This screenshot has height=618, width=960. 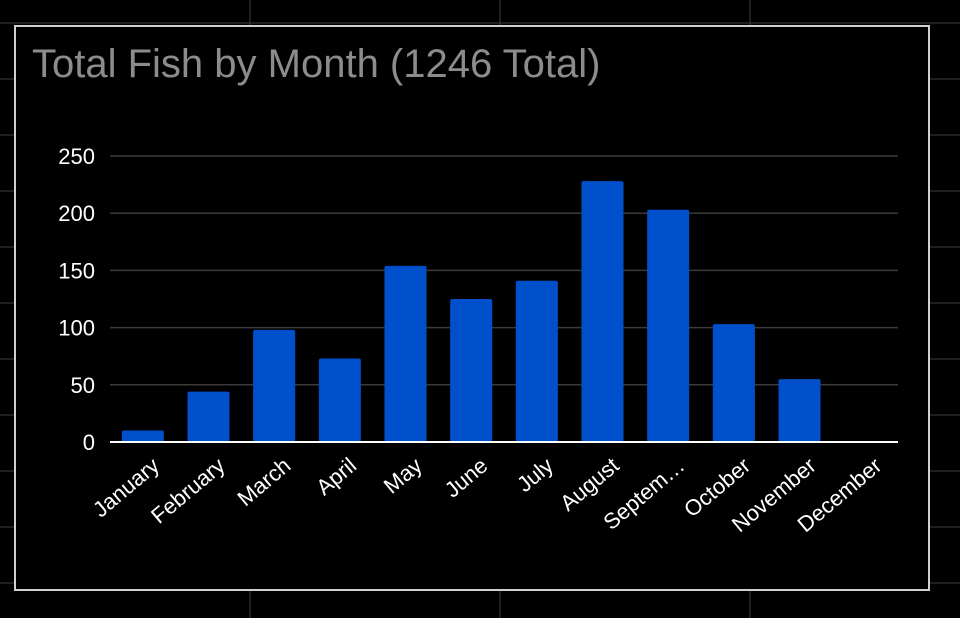 I want to click on x-tick-label: February, so click(x=188, y=491).